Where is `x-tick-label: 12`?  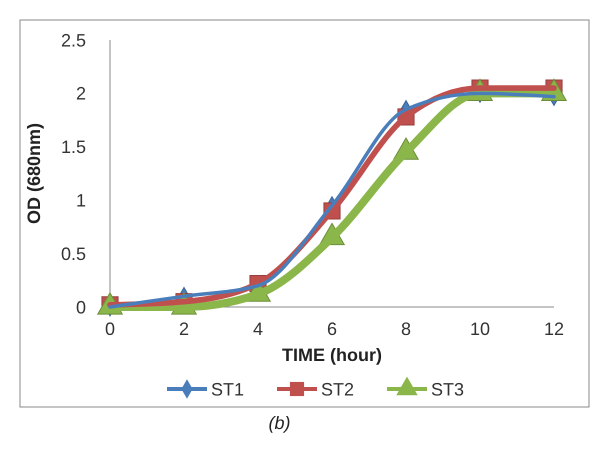 x-tick-label: 12 is located at coordinates (554, 329).